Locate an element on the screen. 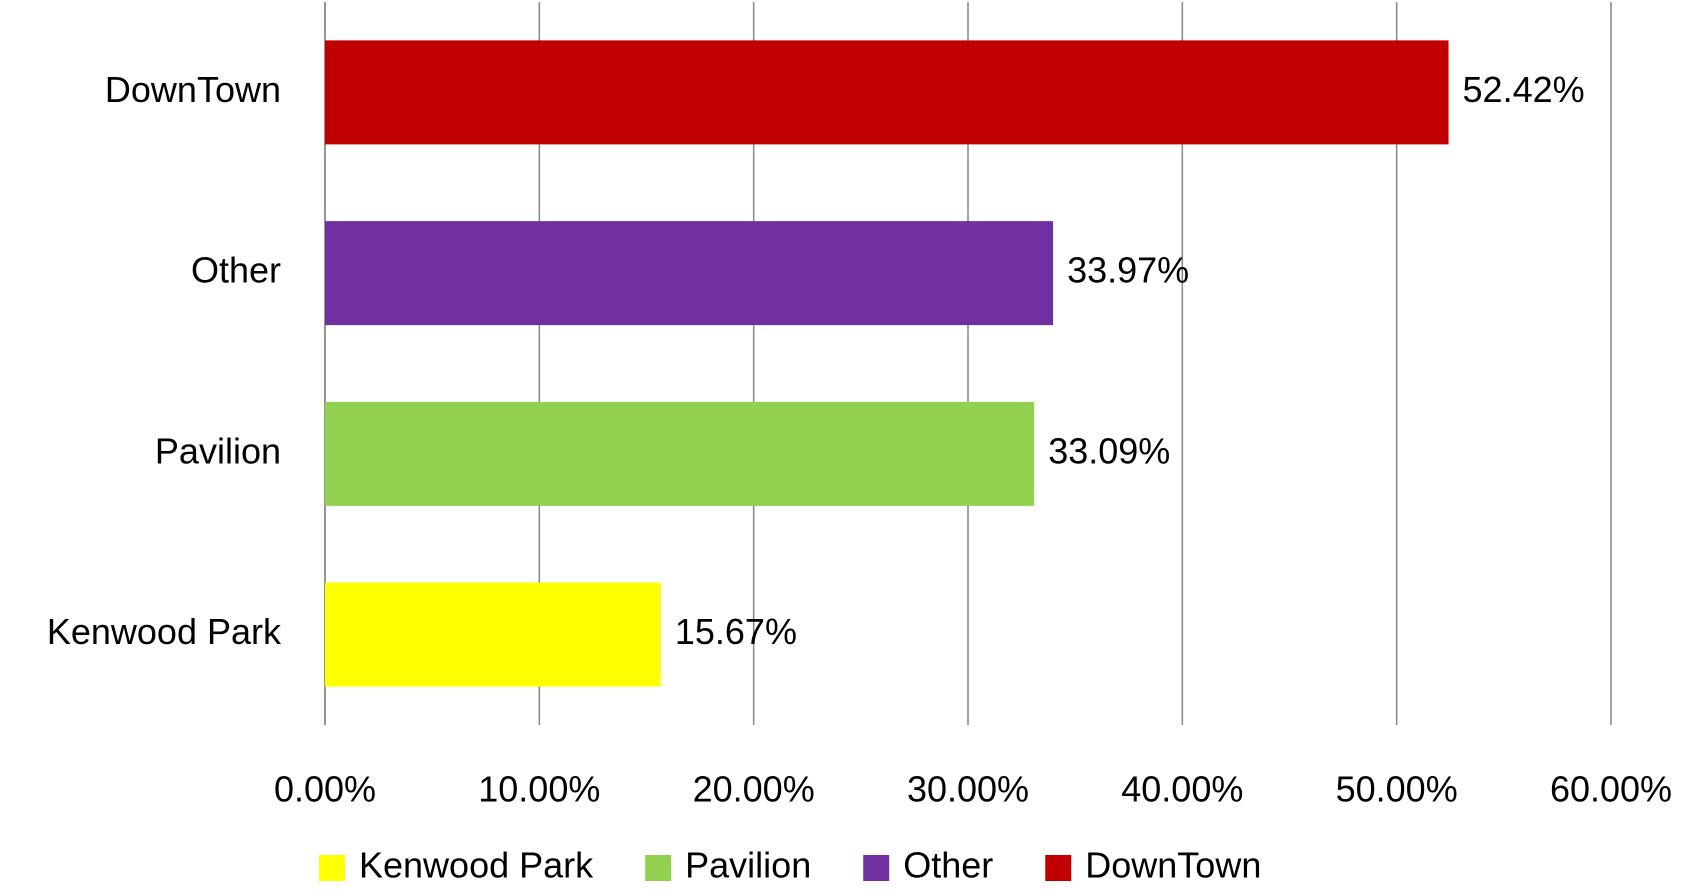  legend-label: Kenwood Park is located at coordinates (476, 865).